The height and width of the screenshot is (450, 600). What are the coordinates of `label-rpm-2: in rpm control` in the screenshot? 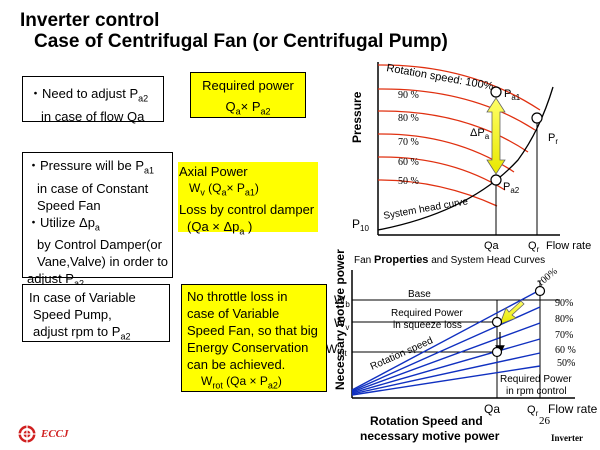 It's located at (536, 391).